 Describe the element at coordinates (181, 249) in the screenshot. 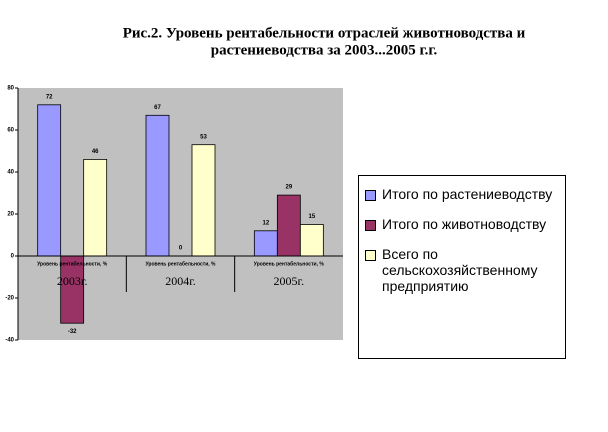

I see `data-label: 0` at that location.